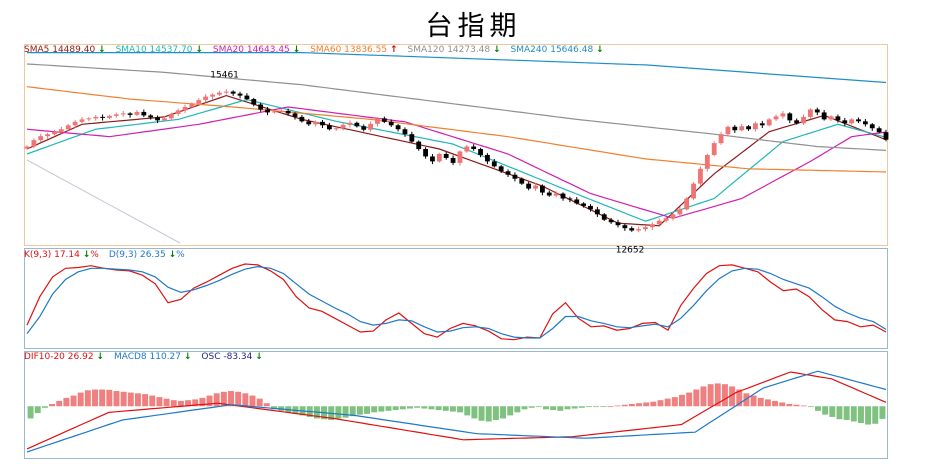  Describe the element at coordinates (630, 251) in the screenshot. I see `price-annotation: 12652` at that location.